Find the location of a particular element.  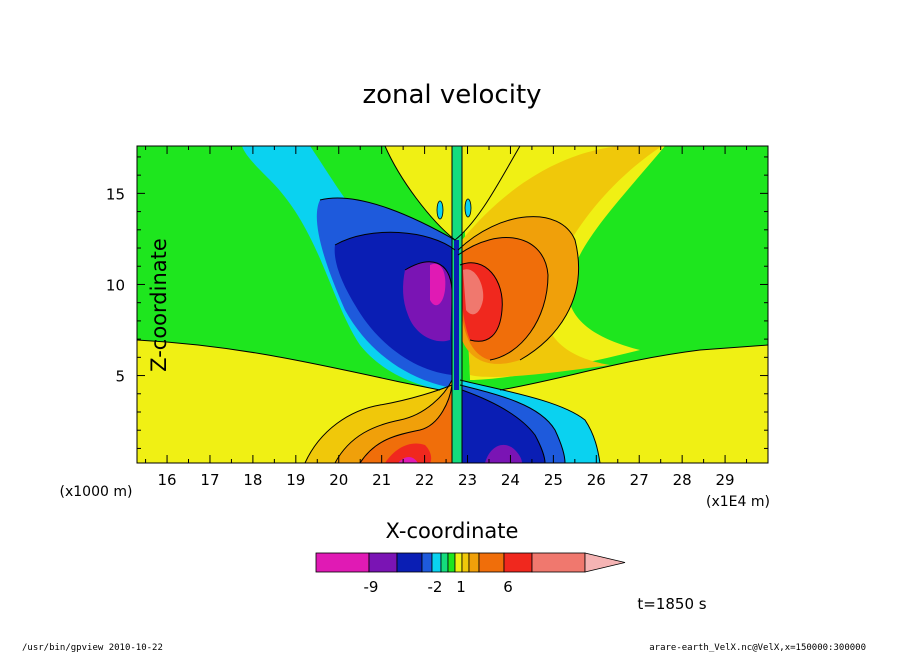

y-tick-label: 10 is located at coordinates (115, 285).